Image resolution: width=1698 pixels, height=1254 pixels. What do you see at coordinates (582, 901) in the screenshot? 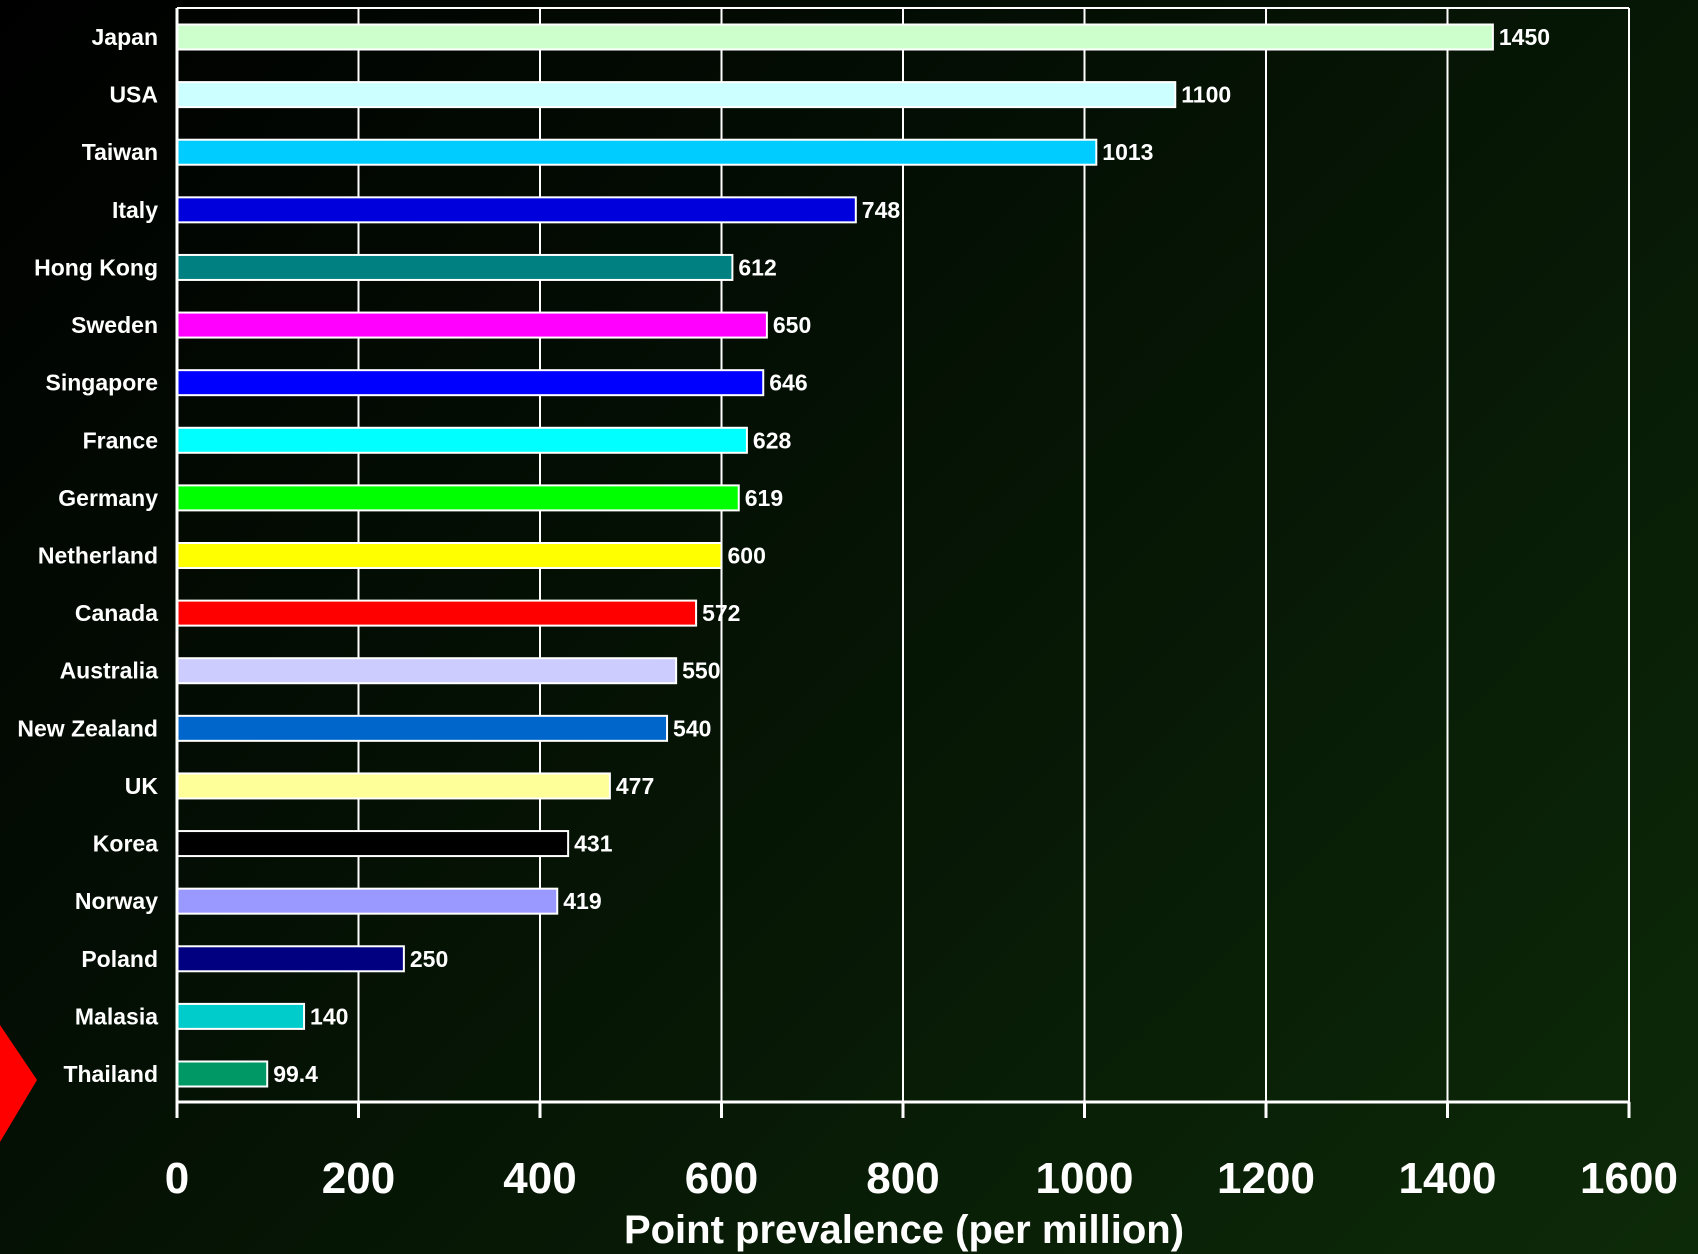
I see `value-label-norway: 419` at bounding box center [582, 901].